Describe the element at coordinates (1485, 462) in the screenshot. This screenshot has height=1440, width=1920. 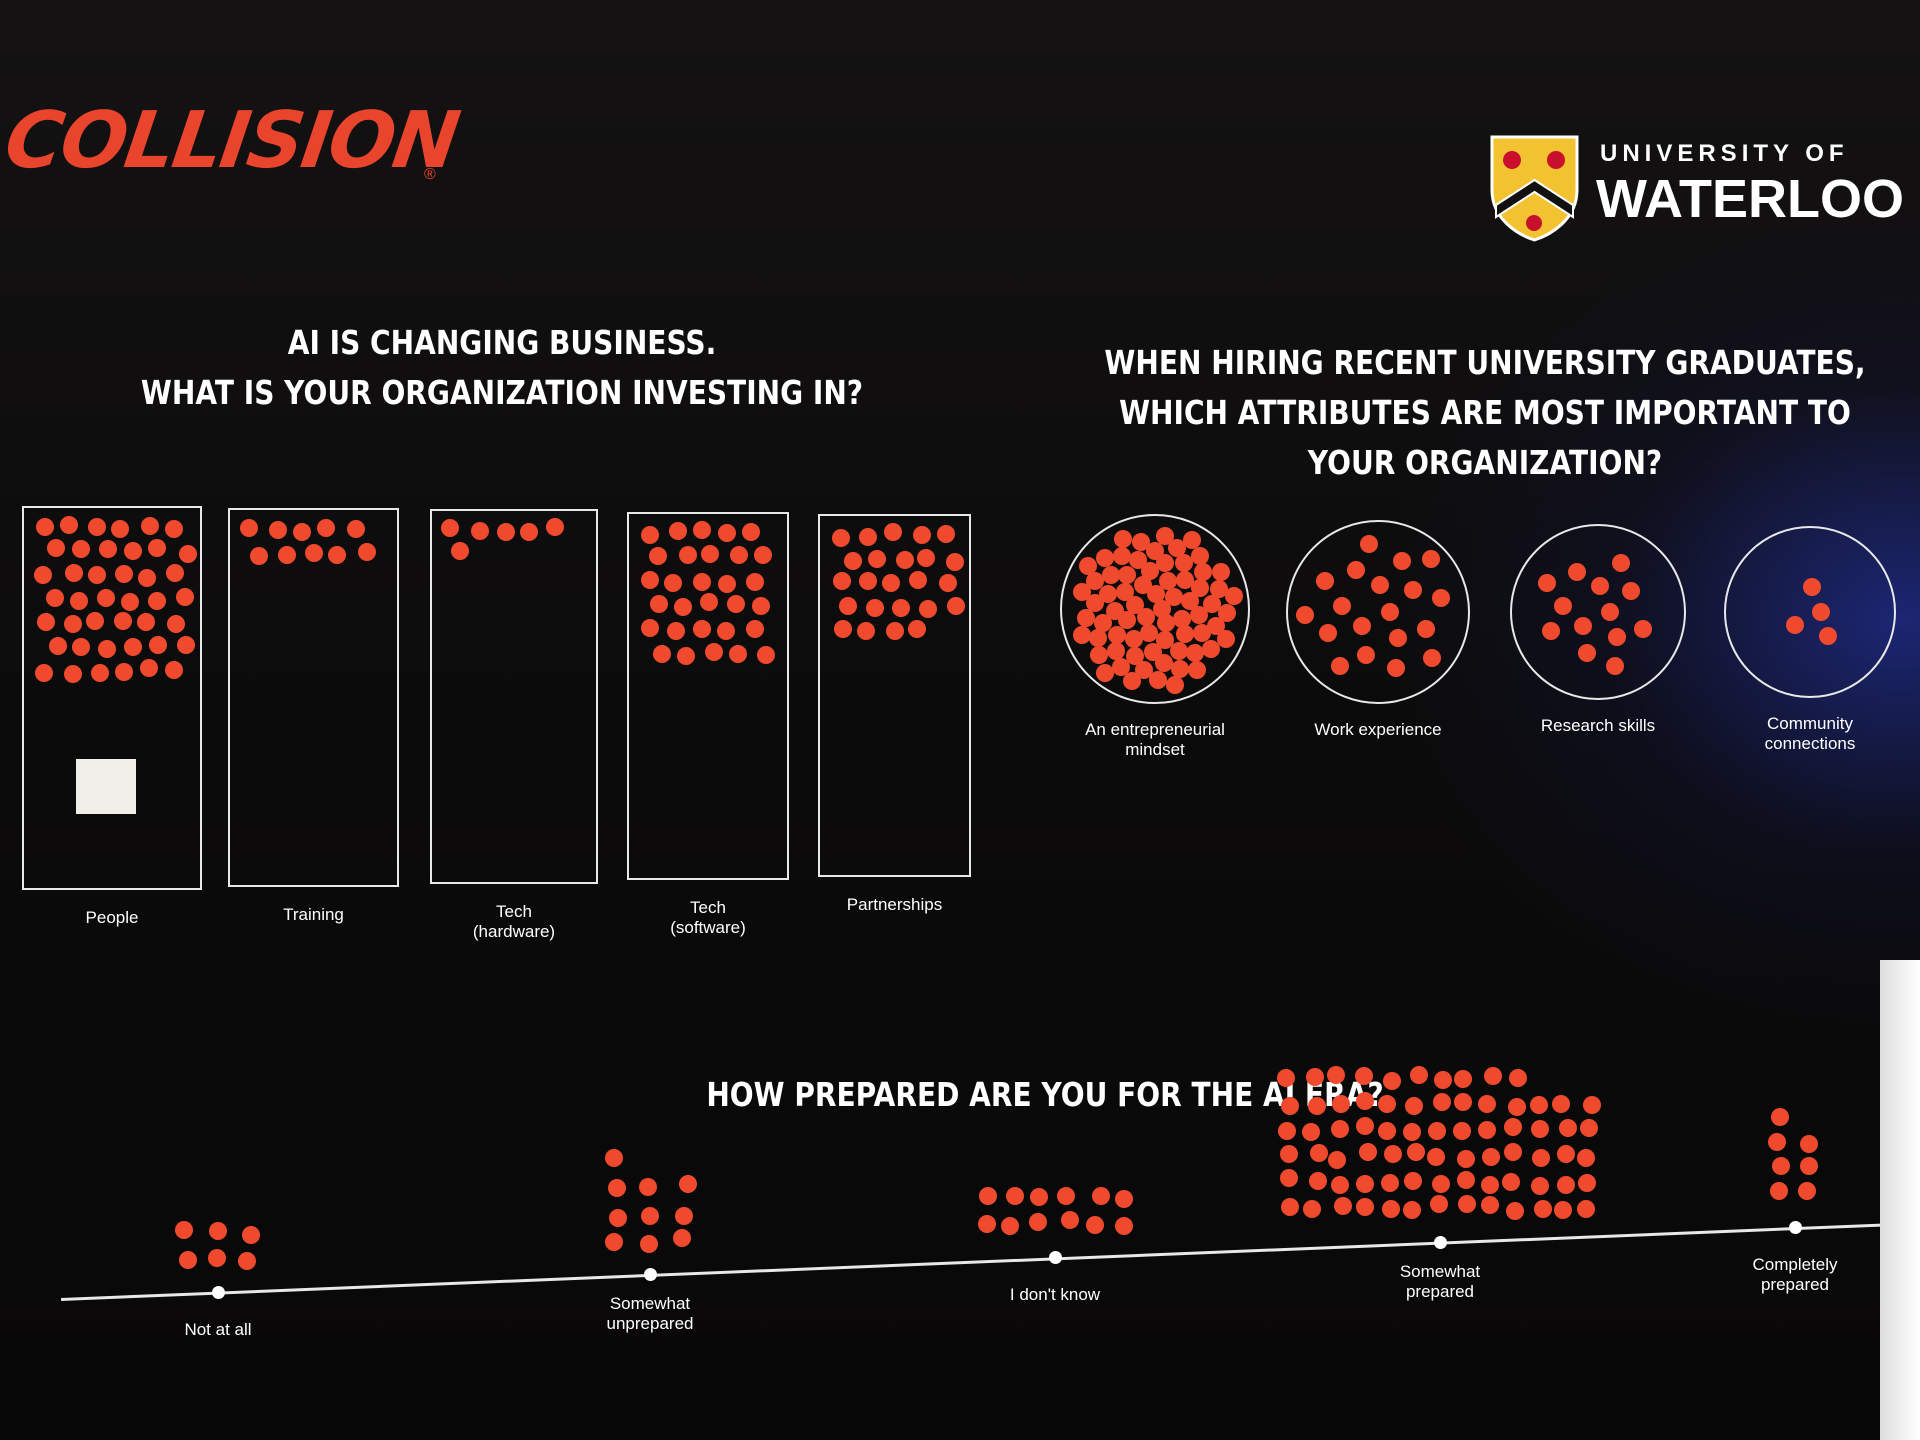
I see `hiring-question-line-3: YOUR ORGANIZATION?` at that location.